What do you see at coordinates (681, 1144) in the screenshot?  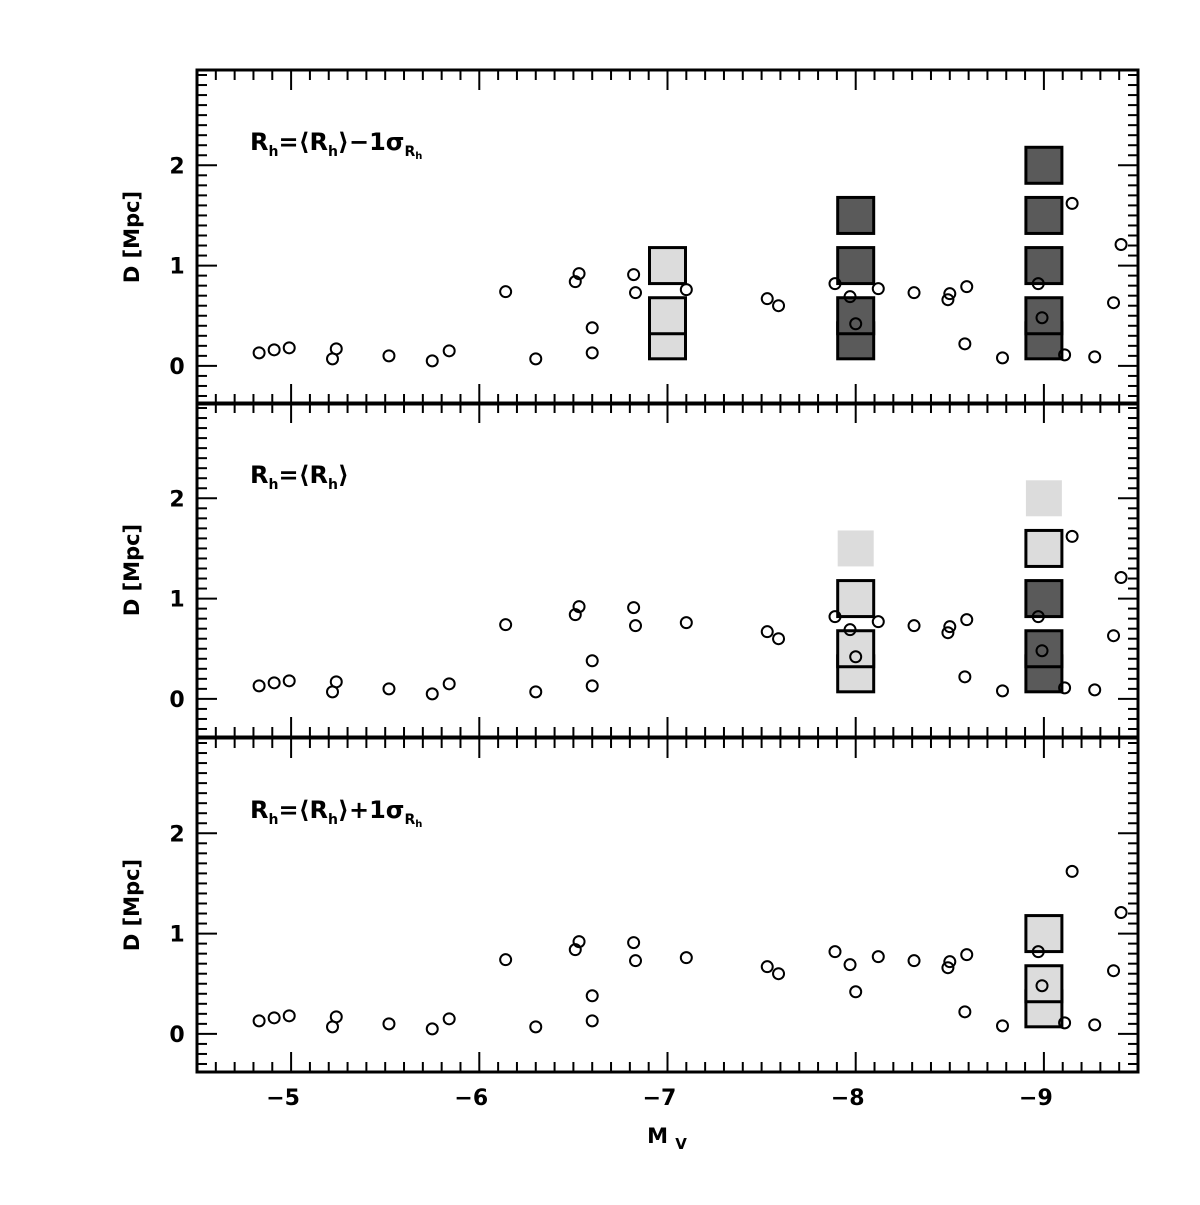 I see `x-axis-title-sub: V` at bounding box center [681, 1144].